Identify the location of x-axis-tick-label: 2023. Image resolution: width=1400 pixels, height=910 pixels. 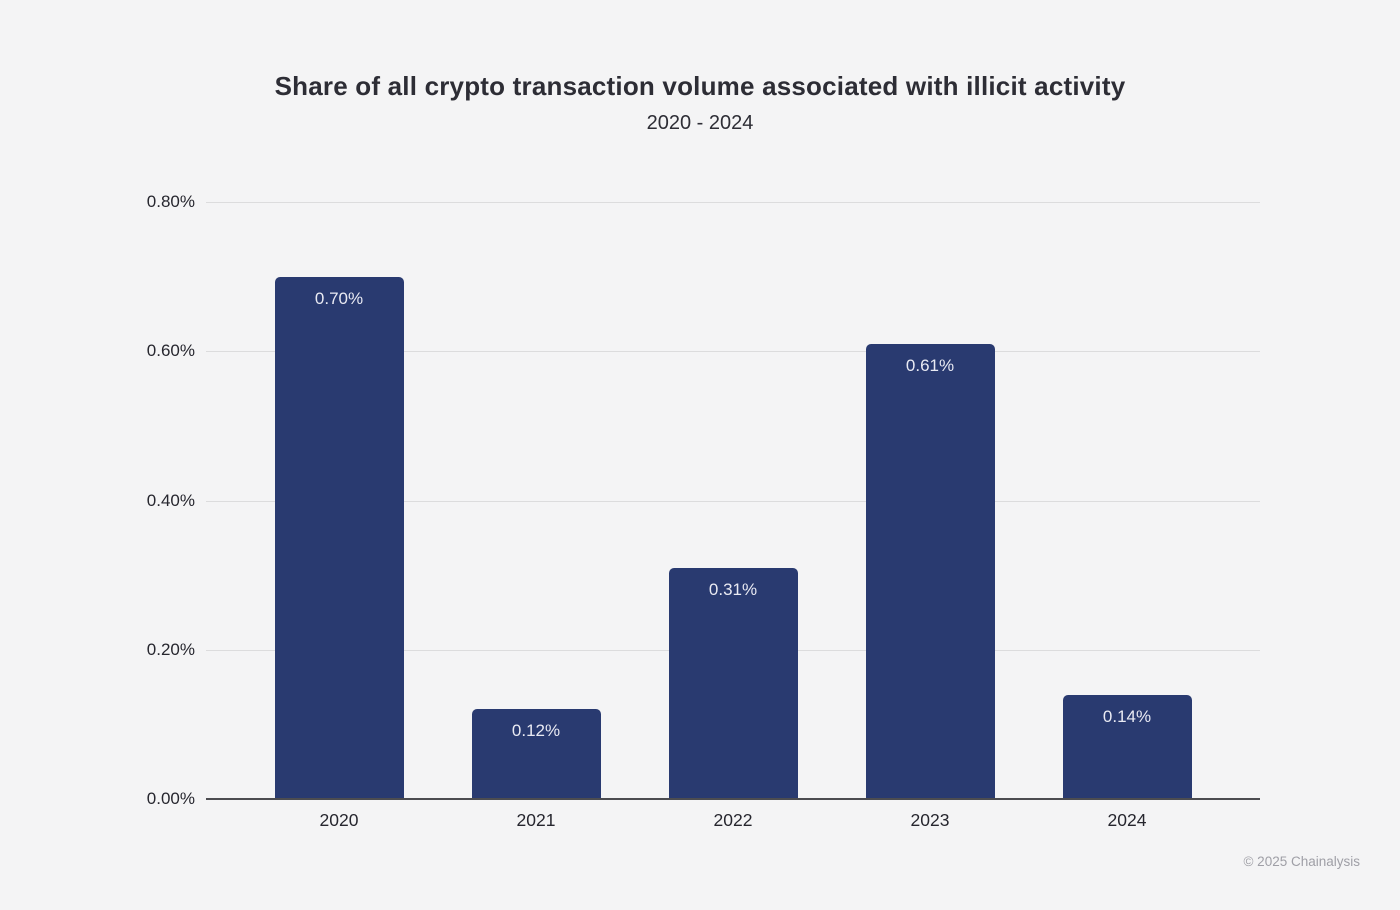
(930, 820).